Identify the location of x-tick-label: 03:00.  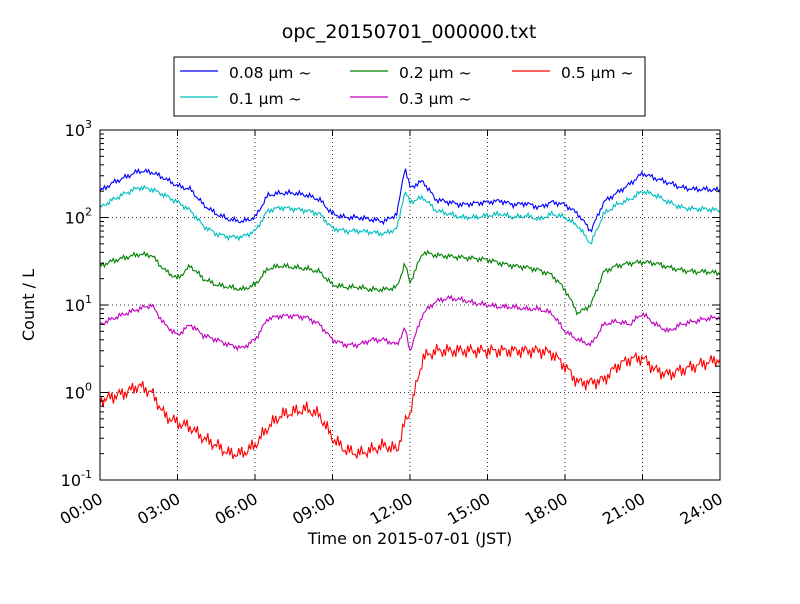
(158, 509).